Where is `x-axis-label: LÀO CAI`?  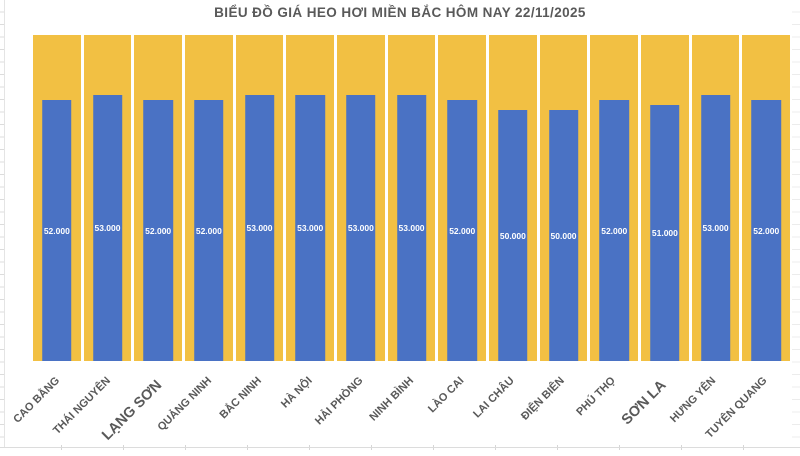 x-axis-label: LÀO CAI is located at coordinates (446, 395).